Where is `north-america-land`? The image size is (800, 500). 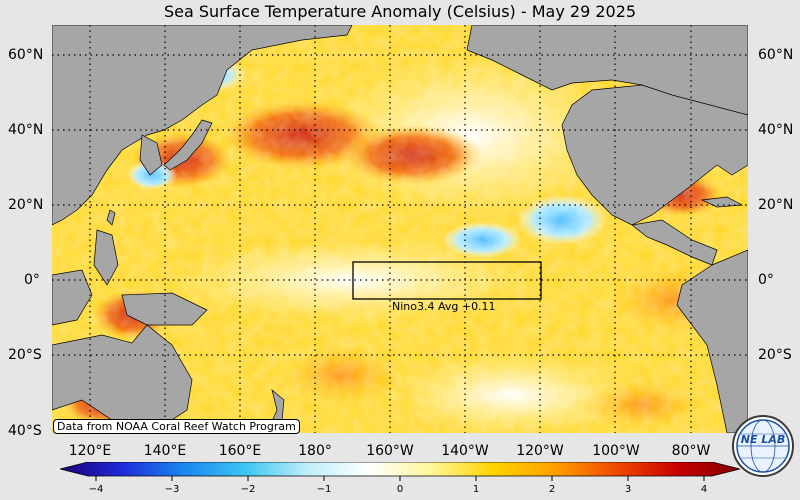
north-america-land is located at coordinates (654, 155).